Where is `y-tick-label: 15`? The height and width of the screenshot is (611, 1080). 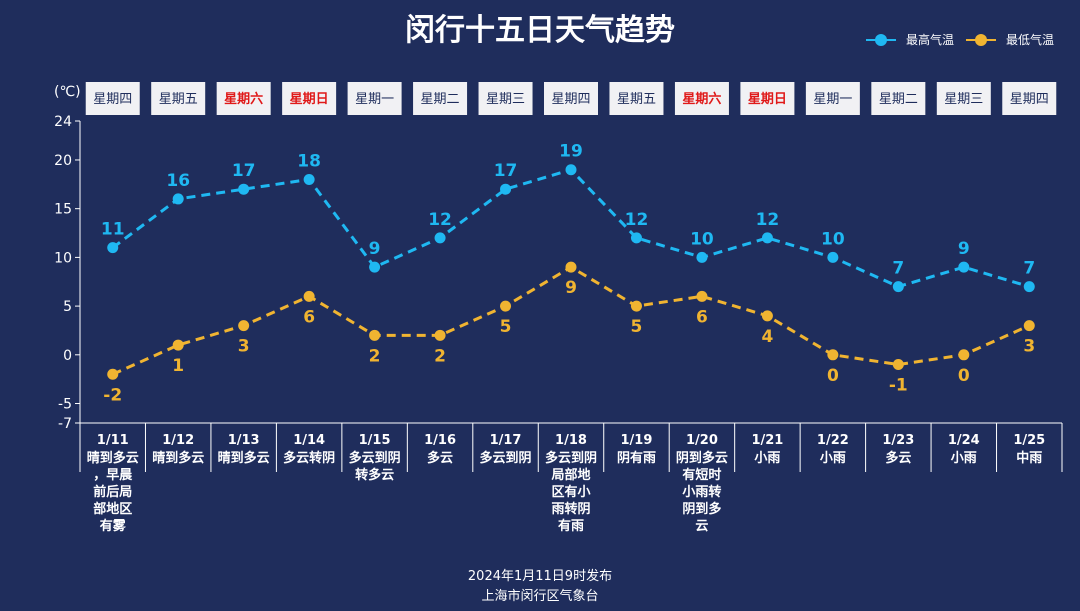
y-tick-label: 15 is located at coordinates (63, 210).